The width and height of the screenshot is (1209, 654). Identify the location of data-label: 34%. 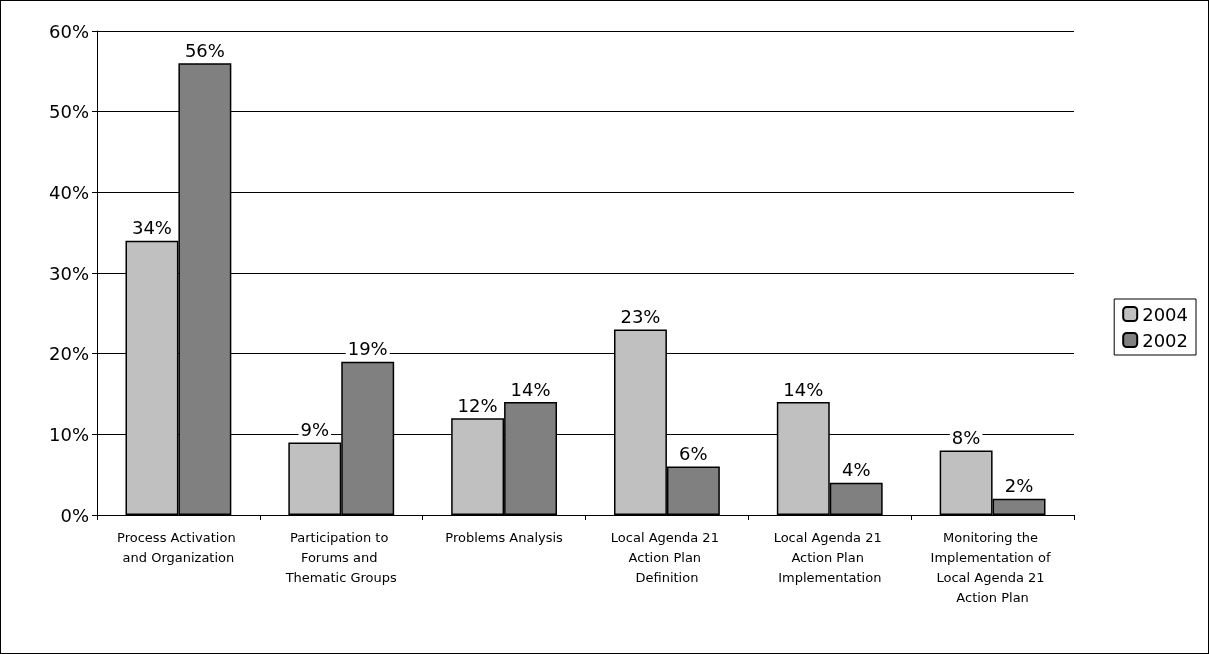
(151, 228).